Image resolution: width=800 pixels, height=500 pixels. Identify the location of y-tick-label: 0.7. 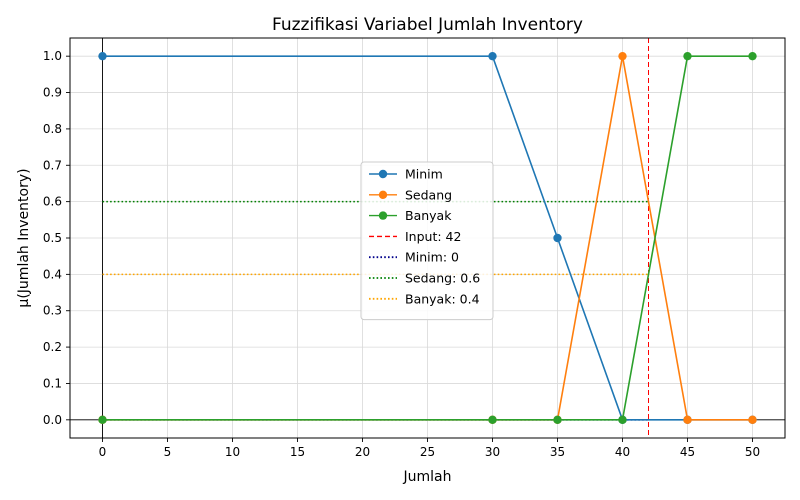
(52, 165).